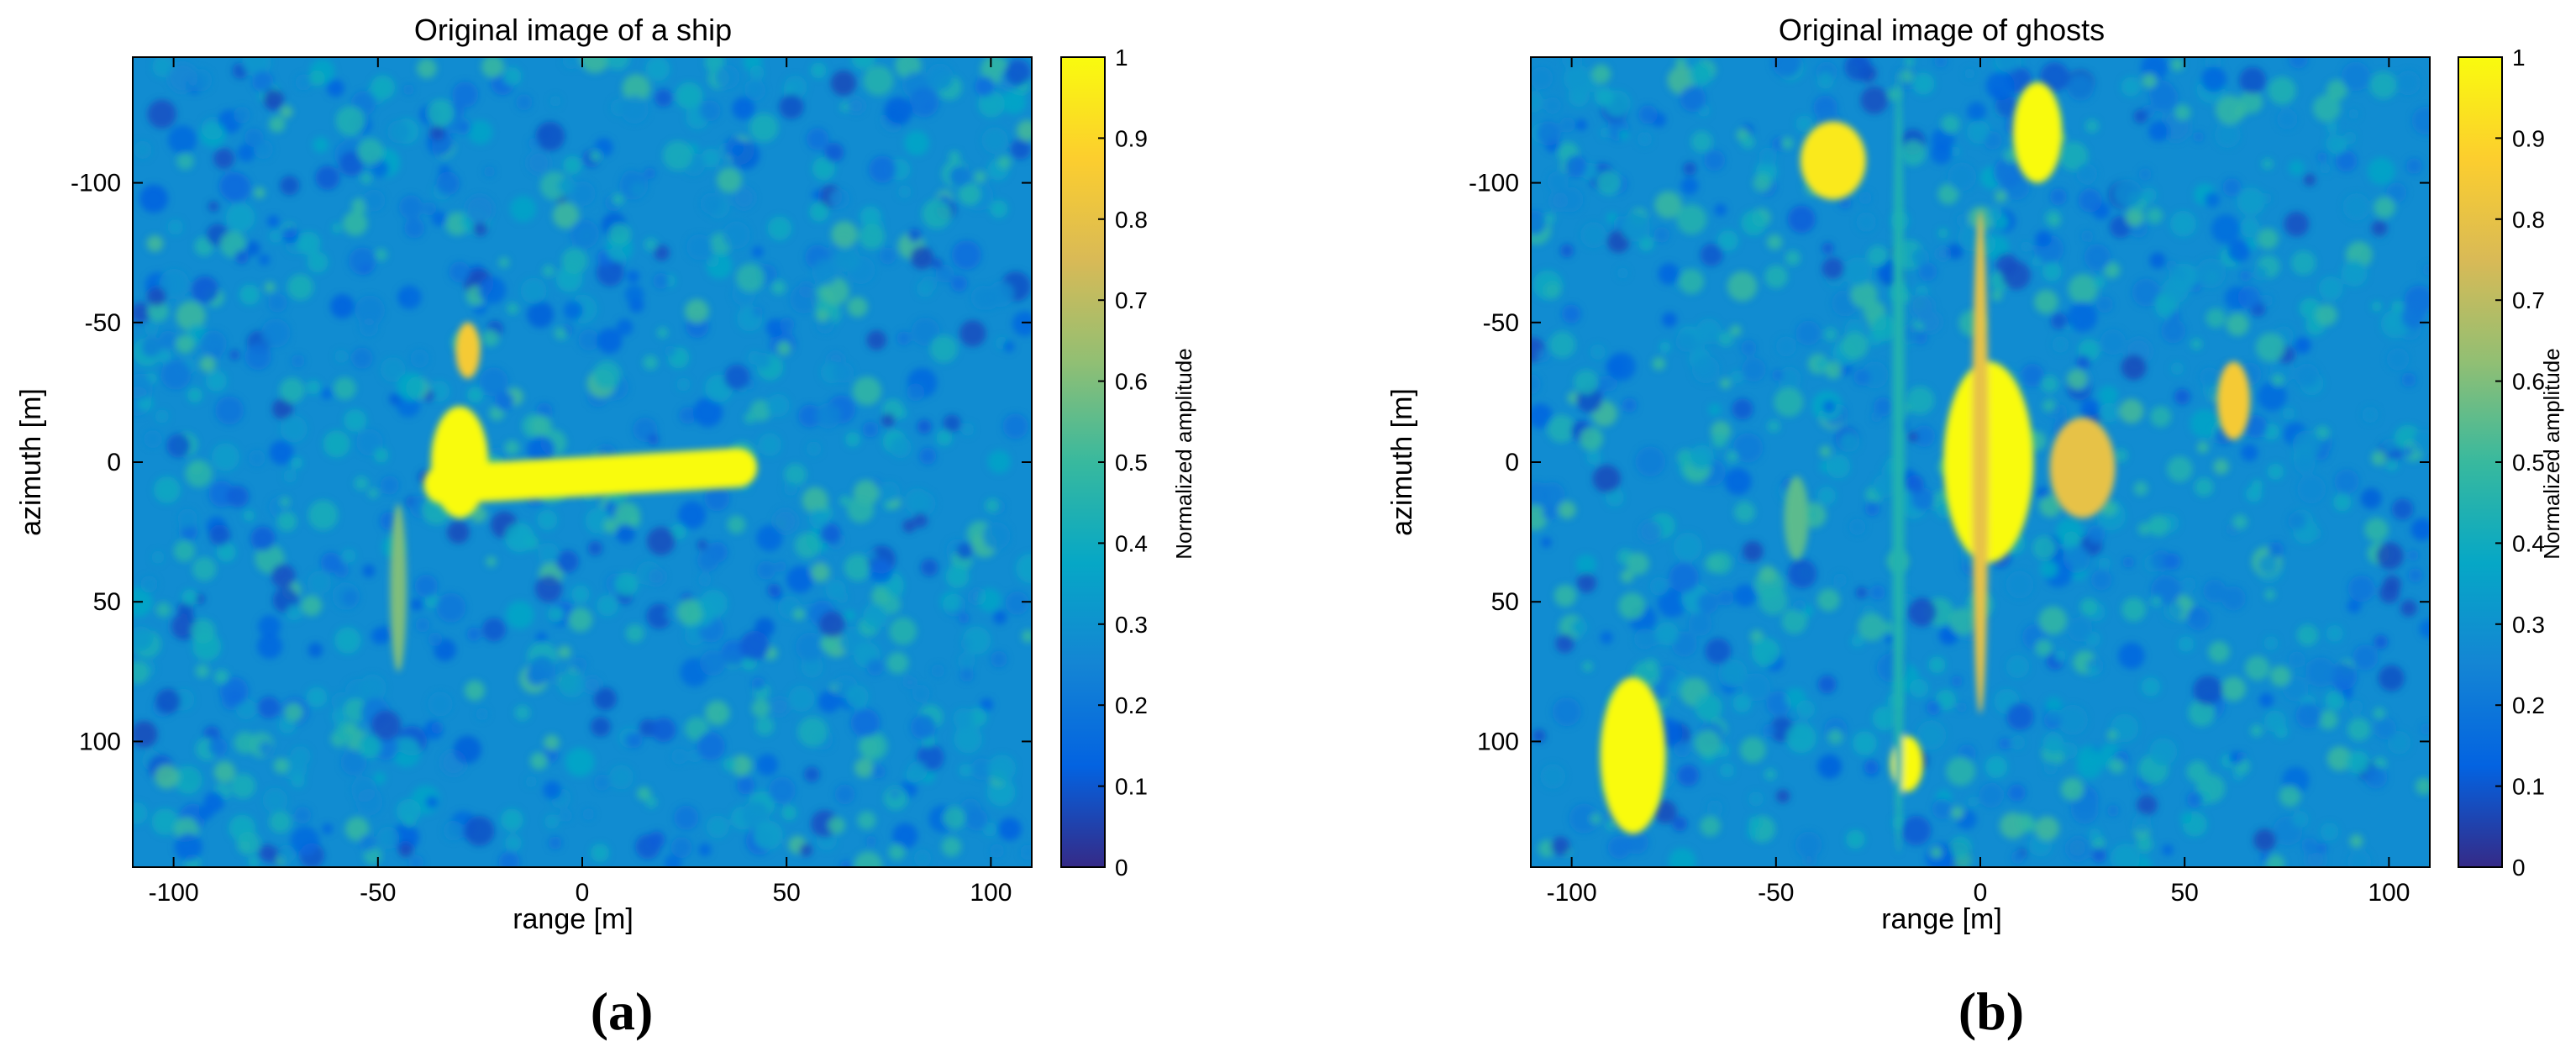  Describe the element at coordinates (2480, 462) in the screenshot. I see `colorbar-gradient` at that location.